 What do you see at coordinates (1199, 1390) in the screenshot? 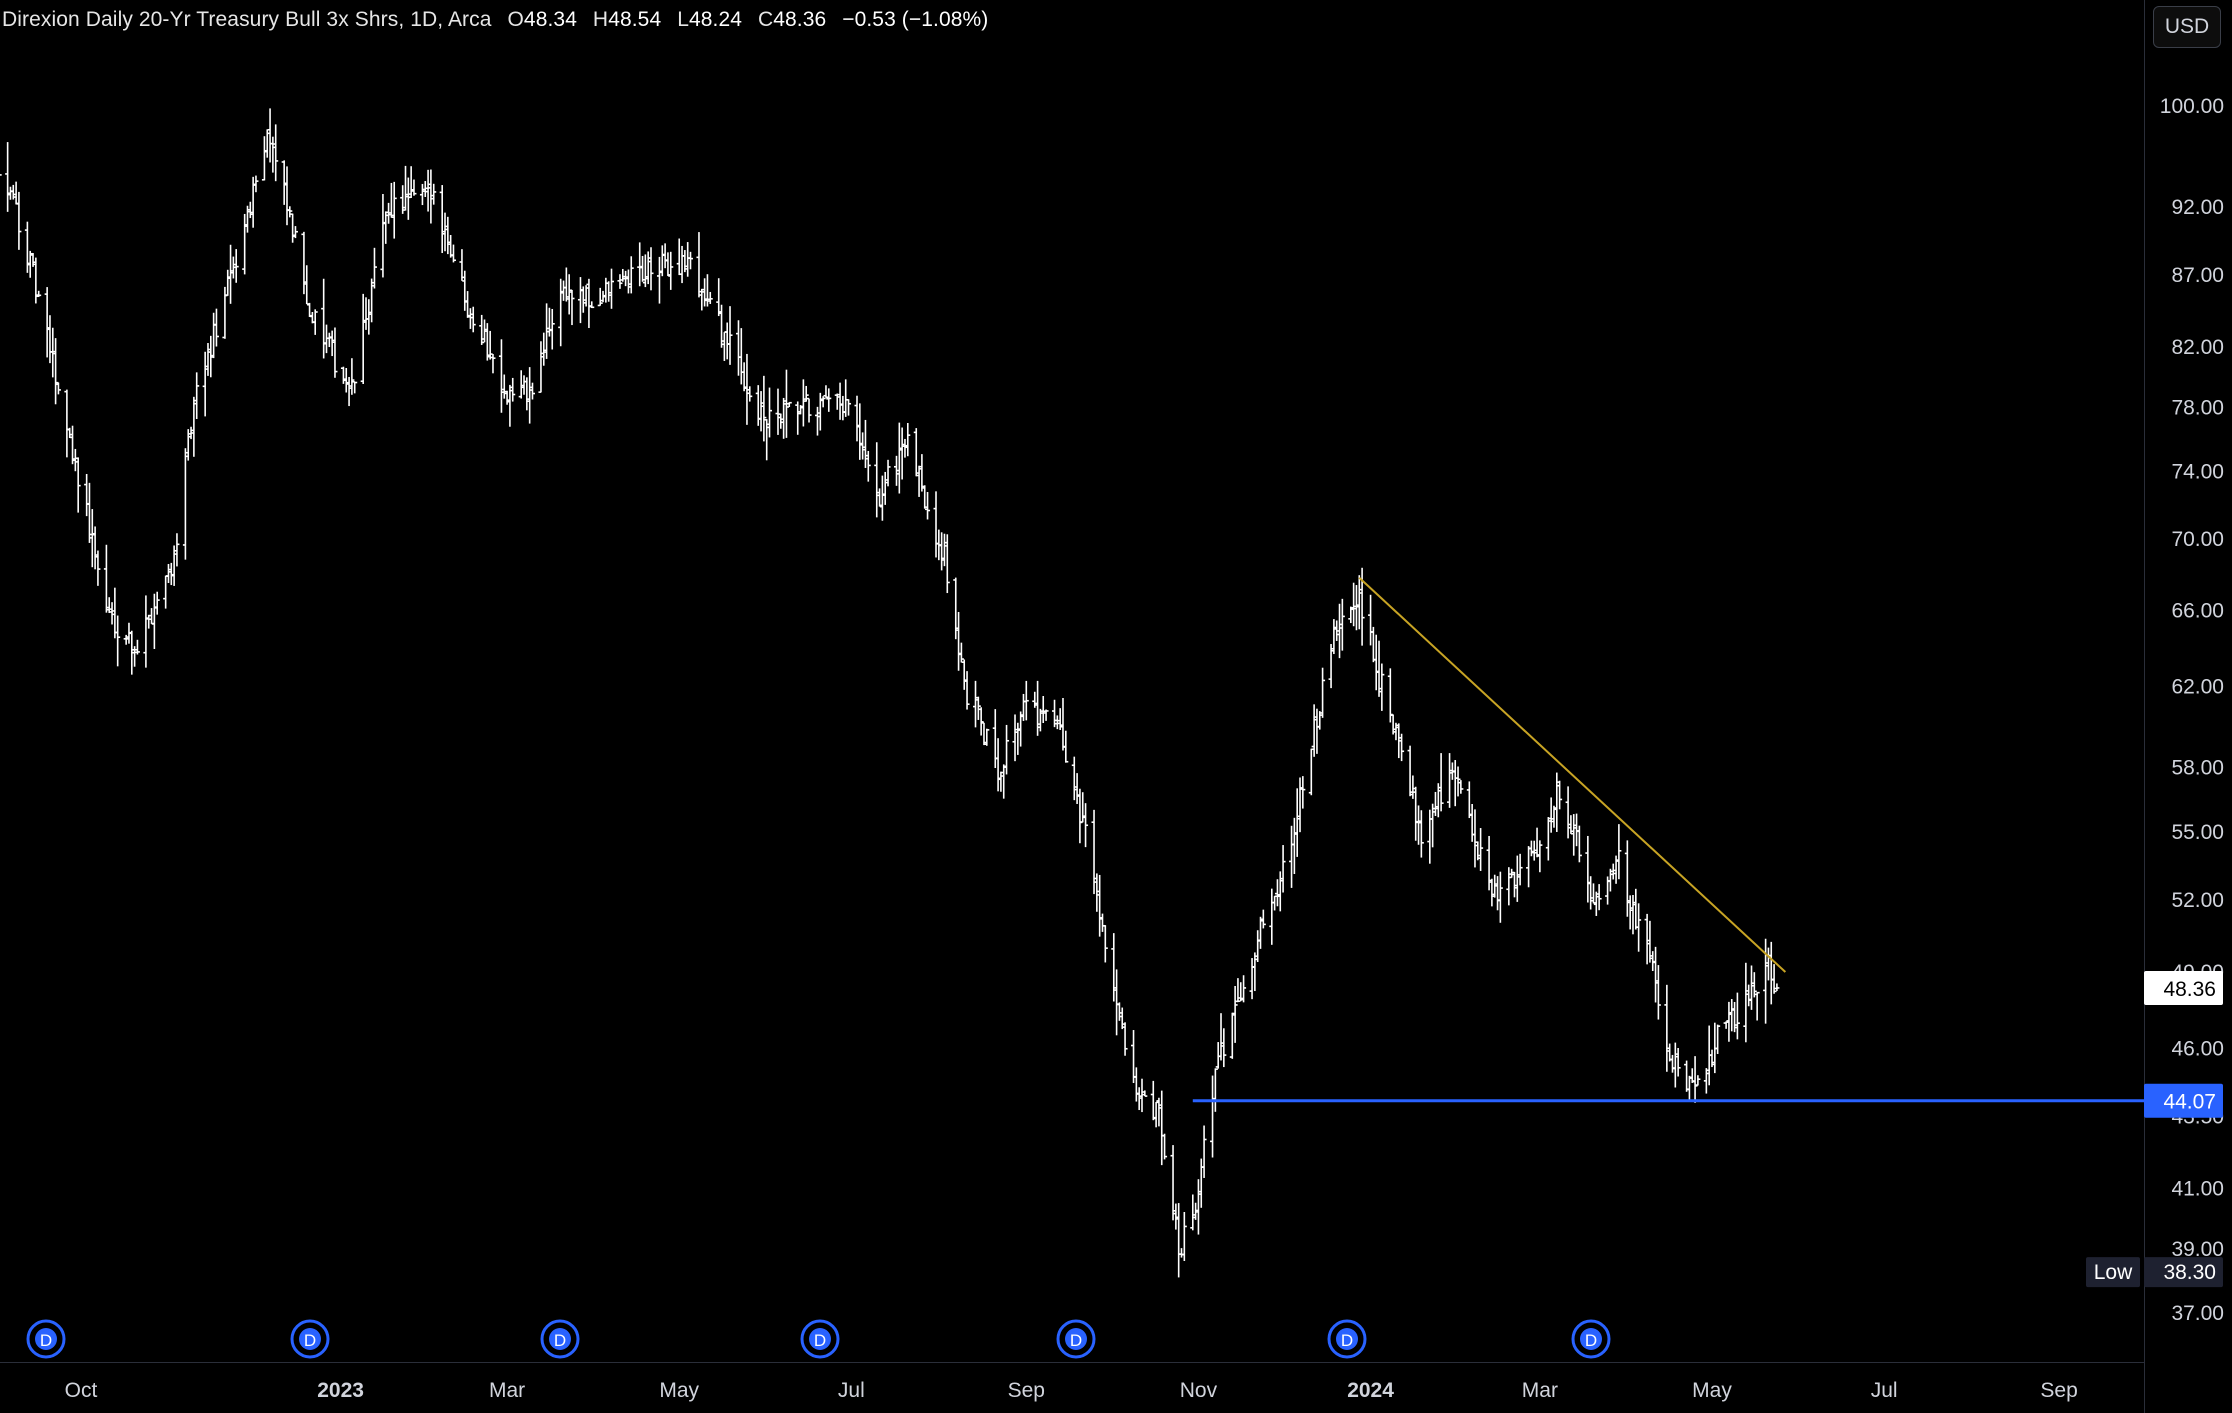
I see `time-tick-label: Nov` at bounding box center [1199, 1390].